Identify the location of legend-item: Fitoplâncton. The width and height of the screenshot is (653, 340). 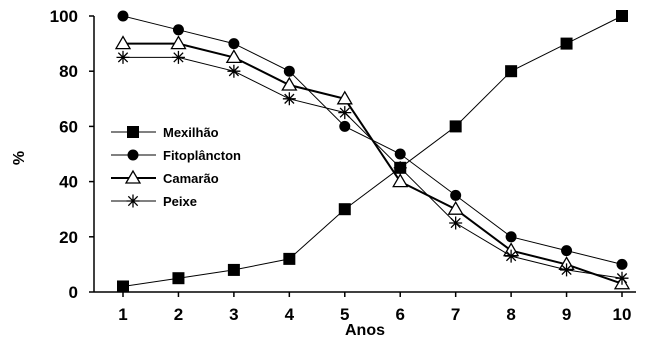
(176, 155).